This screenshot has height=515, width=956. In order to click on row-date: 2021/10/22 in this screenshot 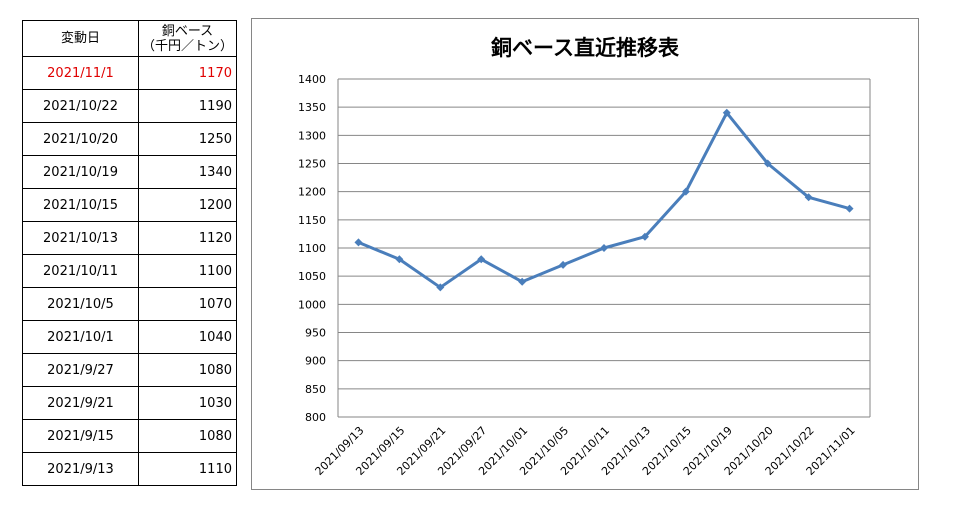, I will do `click(80, 106)`.